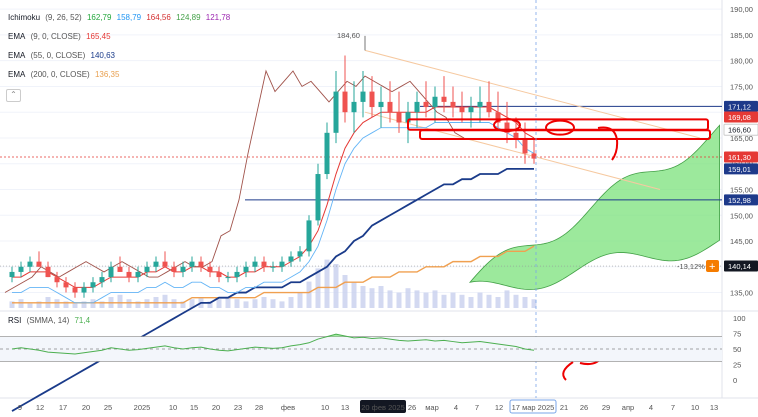 This screenshot has width=758, height=417. I want to click on x-tick-label: 28, so click(259, 407).